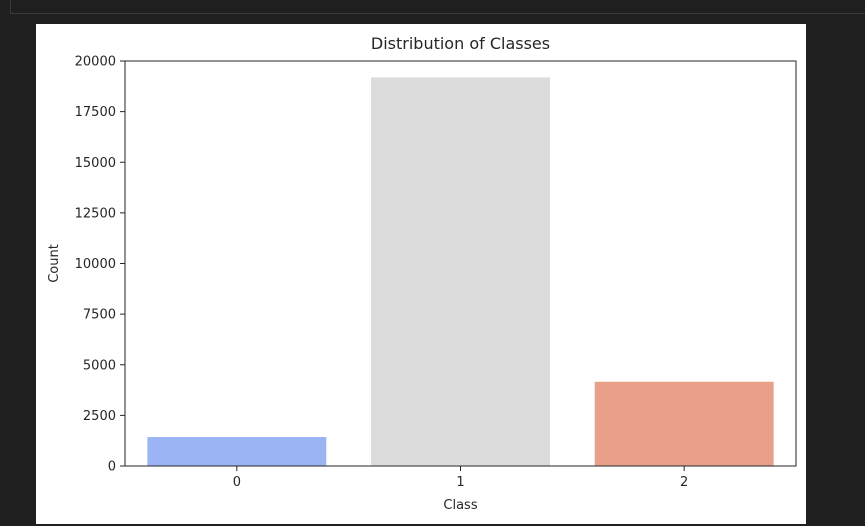 Image resolution: width=865 pixels, height=526 pixels. What do you see at coordinates (460, 43) in the screenshot?
I see `chart-title: Distribution of Classes` at bounding box center [460, 43].